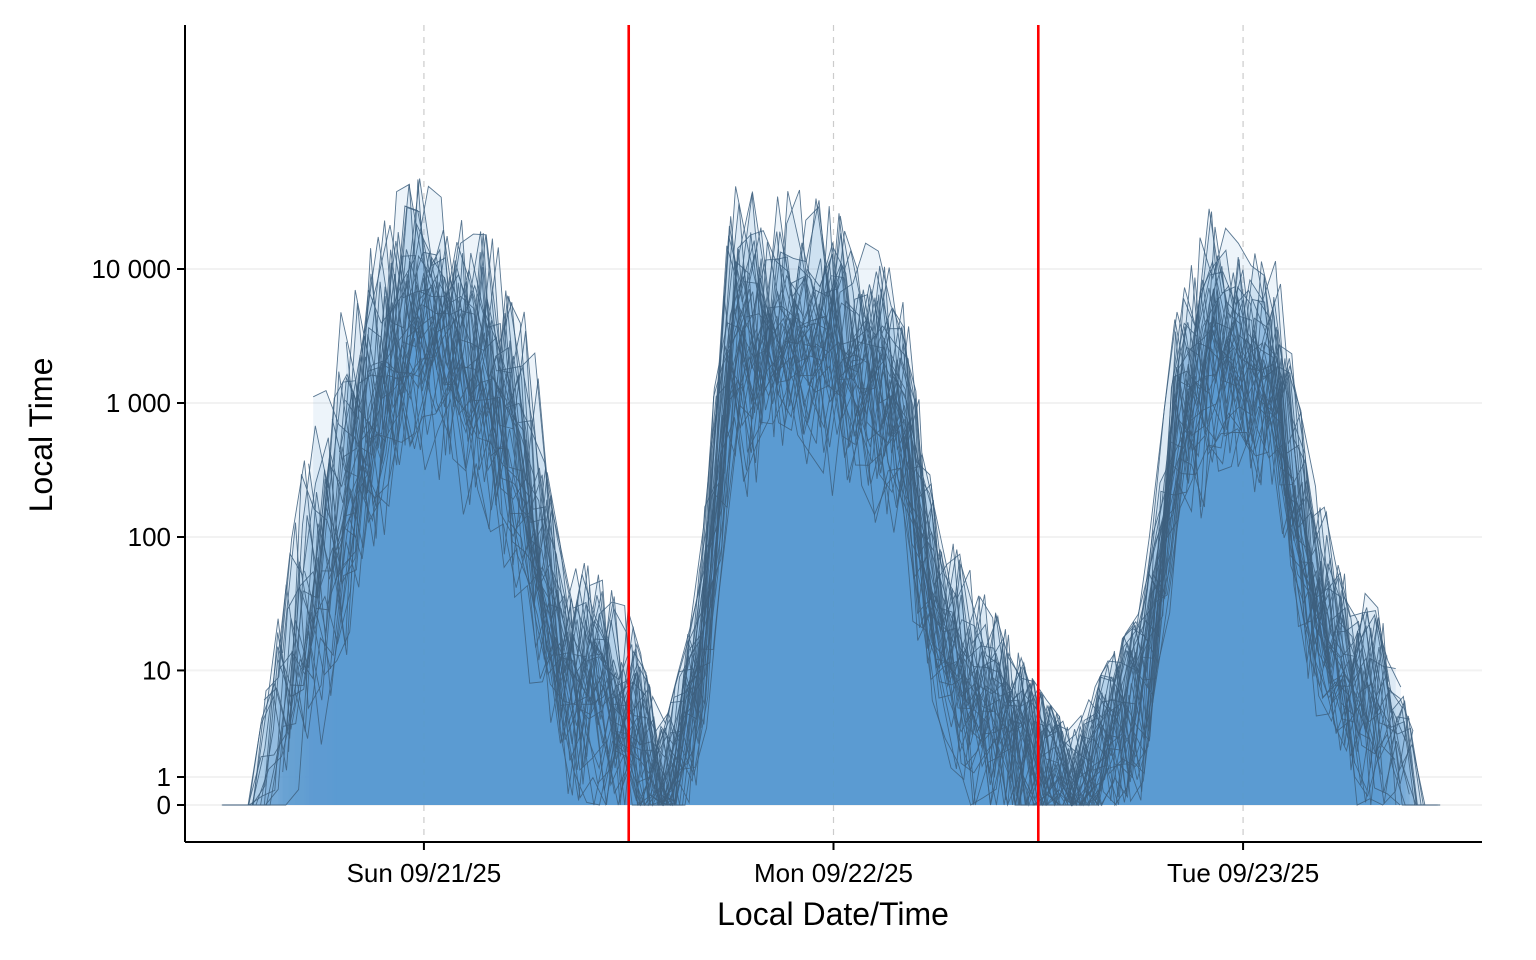 This screenshot has height=960, width=1536. I want to click on x-tick-label: Tue 09/23/25, so click(1243, 873).